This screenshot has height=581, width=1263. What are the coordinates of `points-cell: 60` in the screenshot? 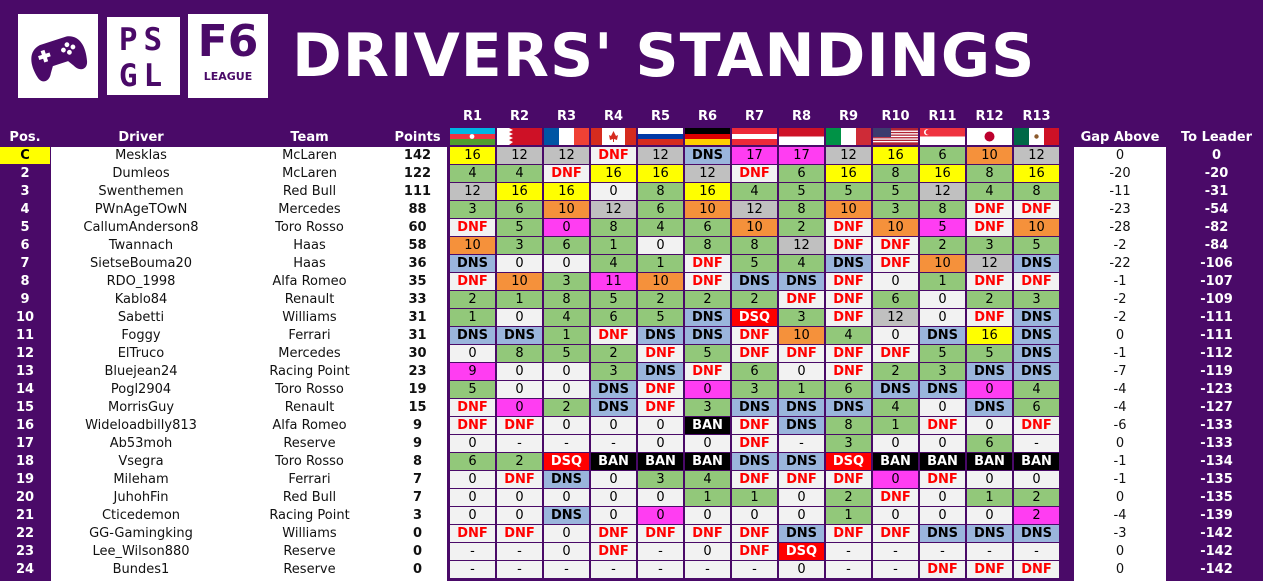 It's located at (417, 227).